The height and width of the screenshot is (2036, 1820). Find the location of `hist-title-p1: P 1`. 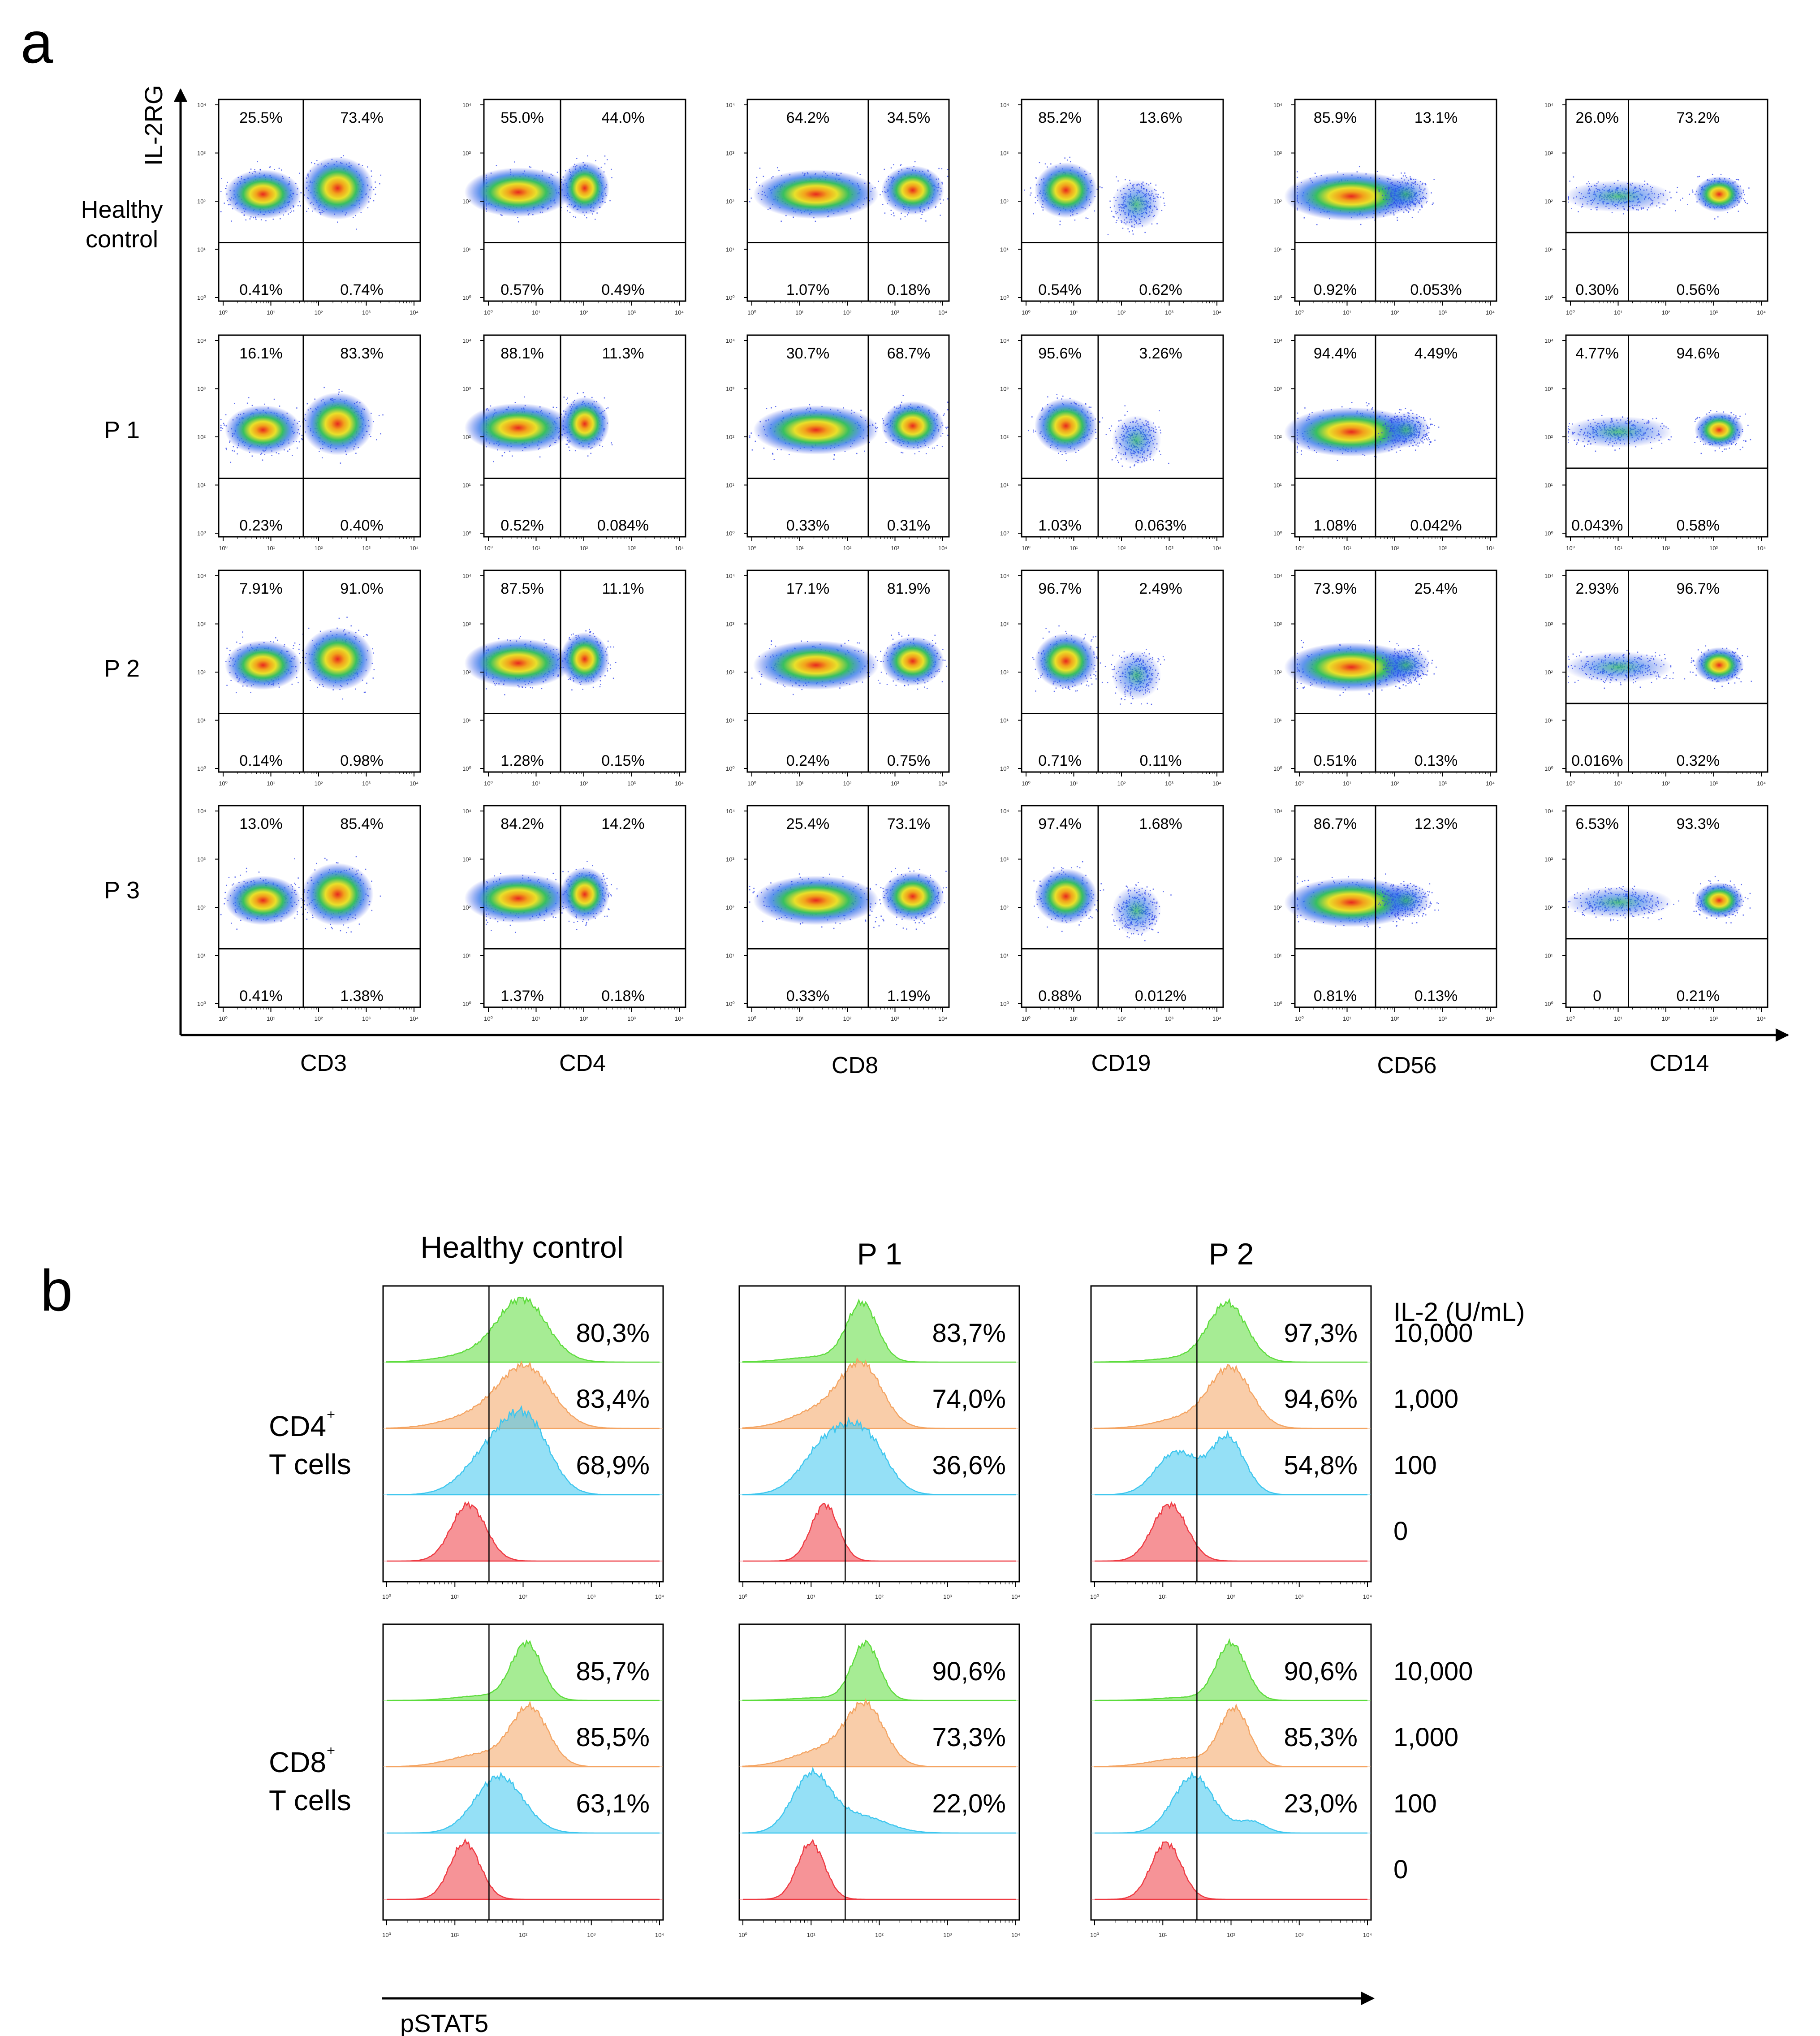

hist-title-p1: P 1 is located at coordinates (879, 1254).